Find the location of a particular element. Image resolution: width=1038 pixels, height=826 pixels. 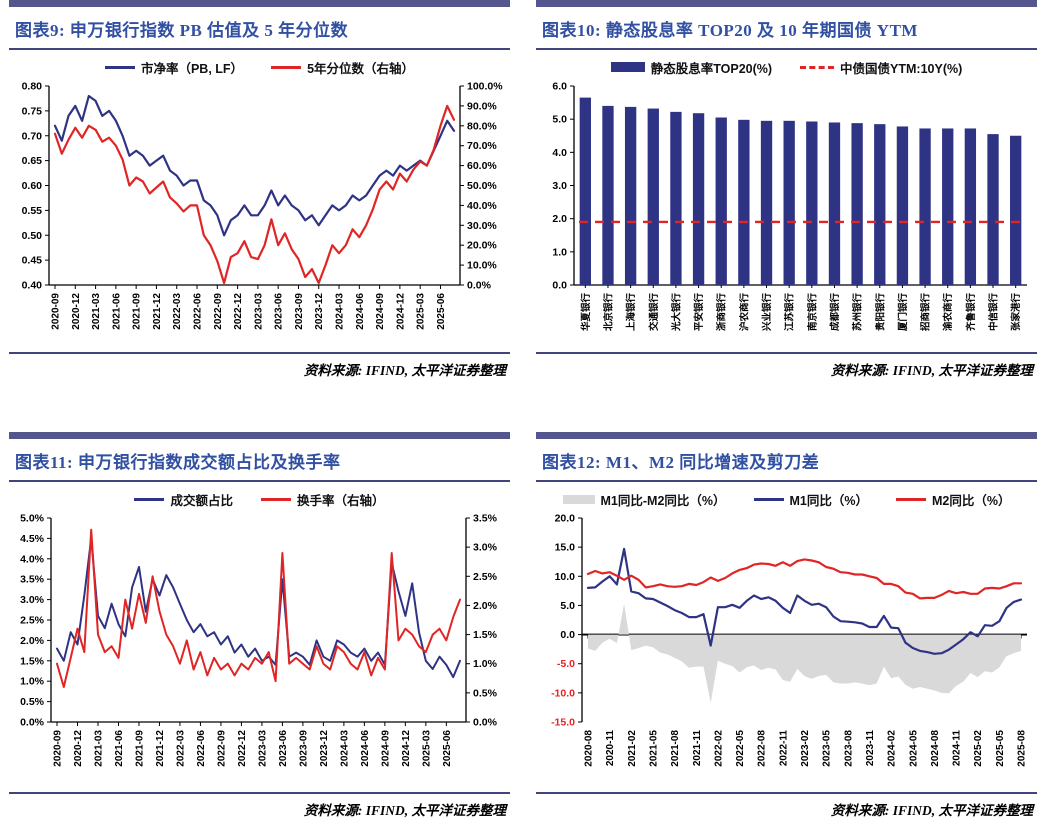

legend-label: 中债国债YTM:10Y(%) is located at coordinates (901, 68).